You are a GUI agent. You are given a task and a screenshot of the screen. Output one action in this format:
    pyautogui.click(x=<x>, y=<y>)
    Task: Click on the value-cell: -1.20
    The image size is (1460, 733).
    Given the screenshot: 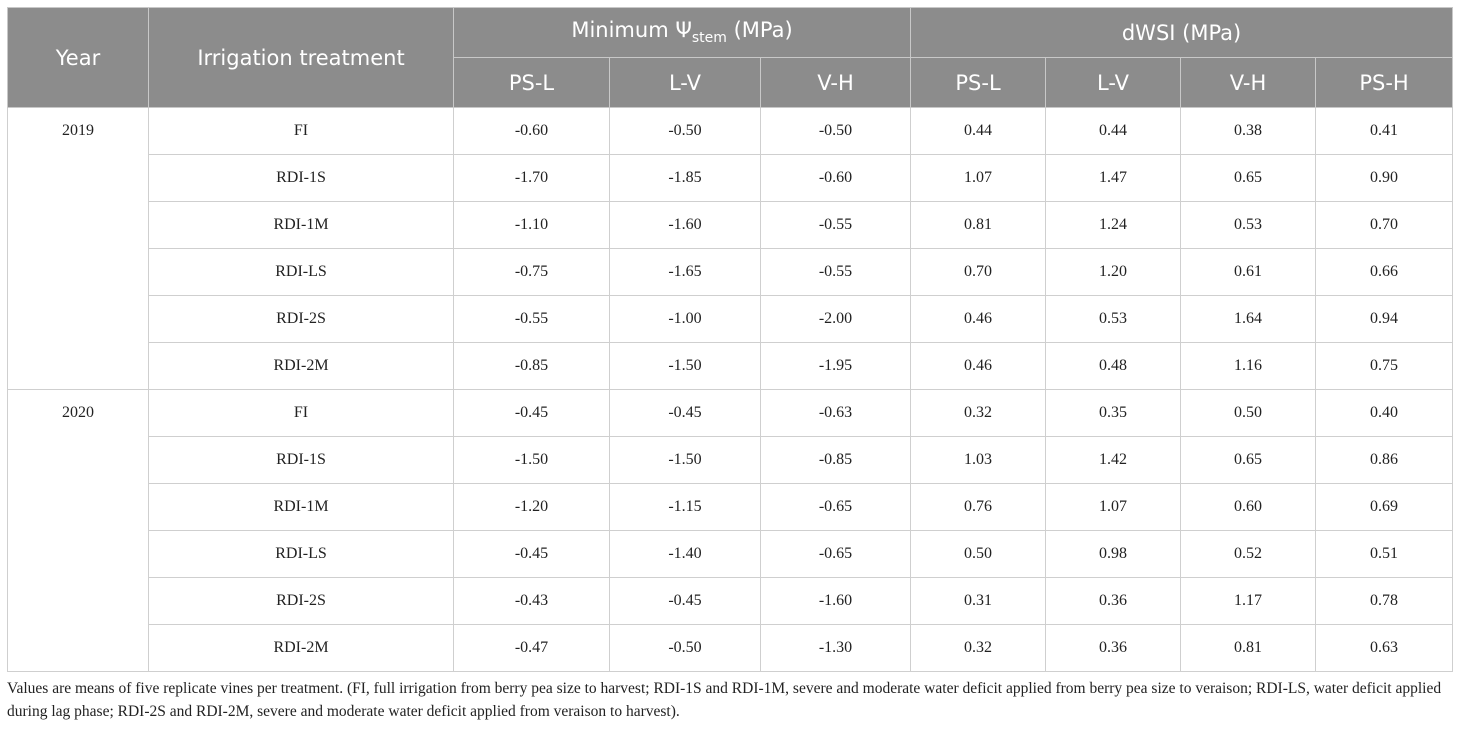 What is the action you would take?
    pyautogui.click(x=531, y=507)
    